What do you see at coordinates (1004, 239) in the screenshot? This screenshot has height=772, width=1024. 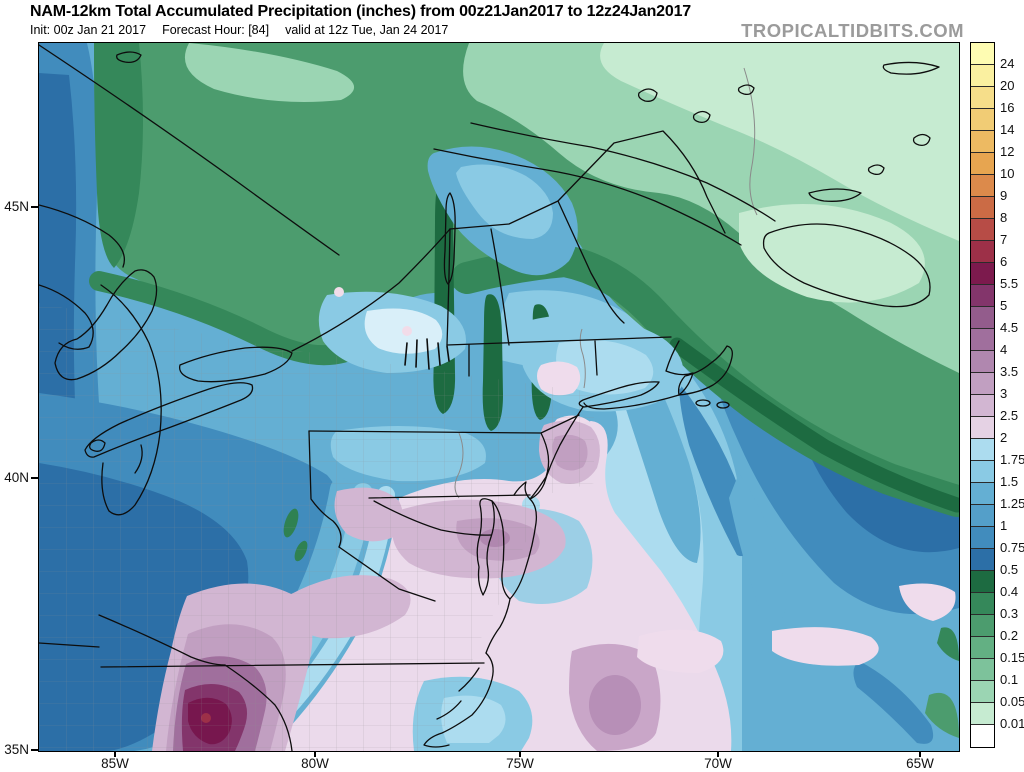 I see `colorbar-tick-label: 7` at bounding box center [1004, 239].